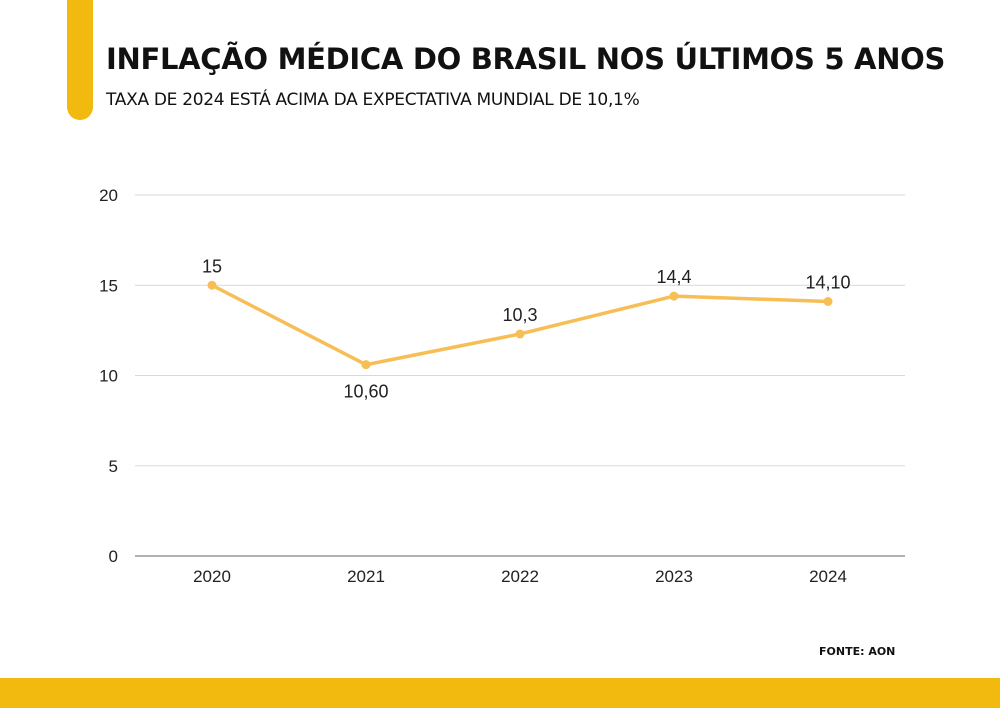 This screenshot has height=708, width=1000. What do you see at coordinates (857, 651) in the screenshot?
I see `source-note: FONTE: AON` at bounding box center [857, 651].